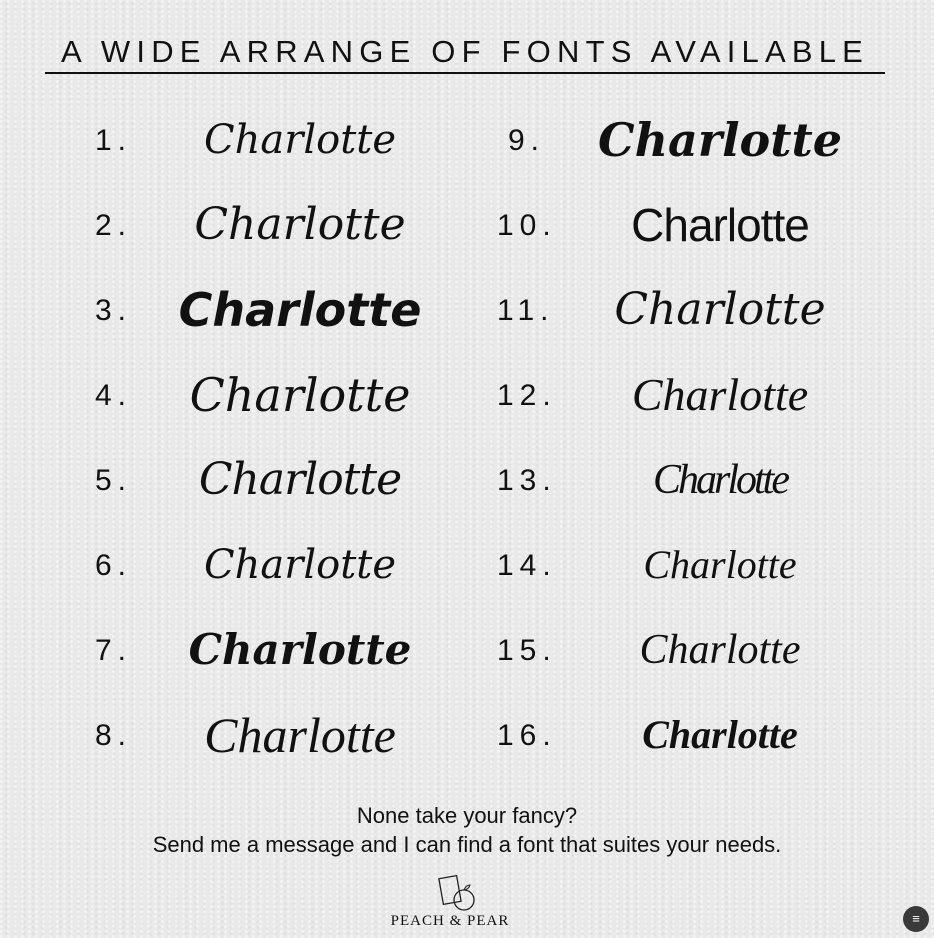 Image resolution: width=934 pixels, height=938 pixels. What do you see at coordinates (114, 225) in the screenshot?
I see `font-number: 2.` at bounding box center [114, 225].